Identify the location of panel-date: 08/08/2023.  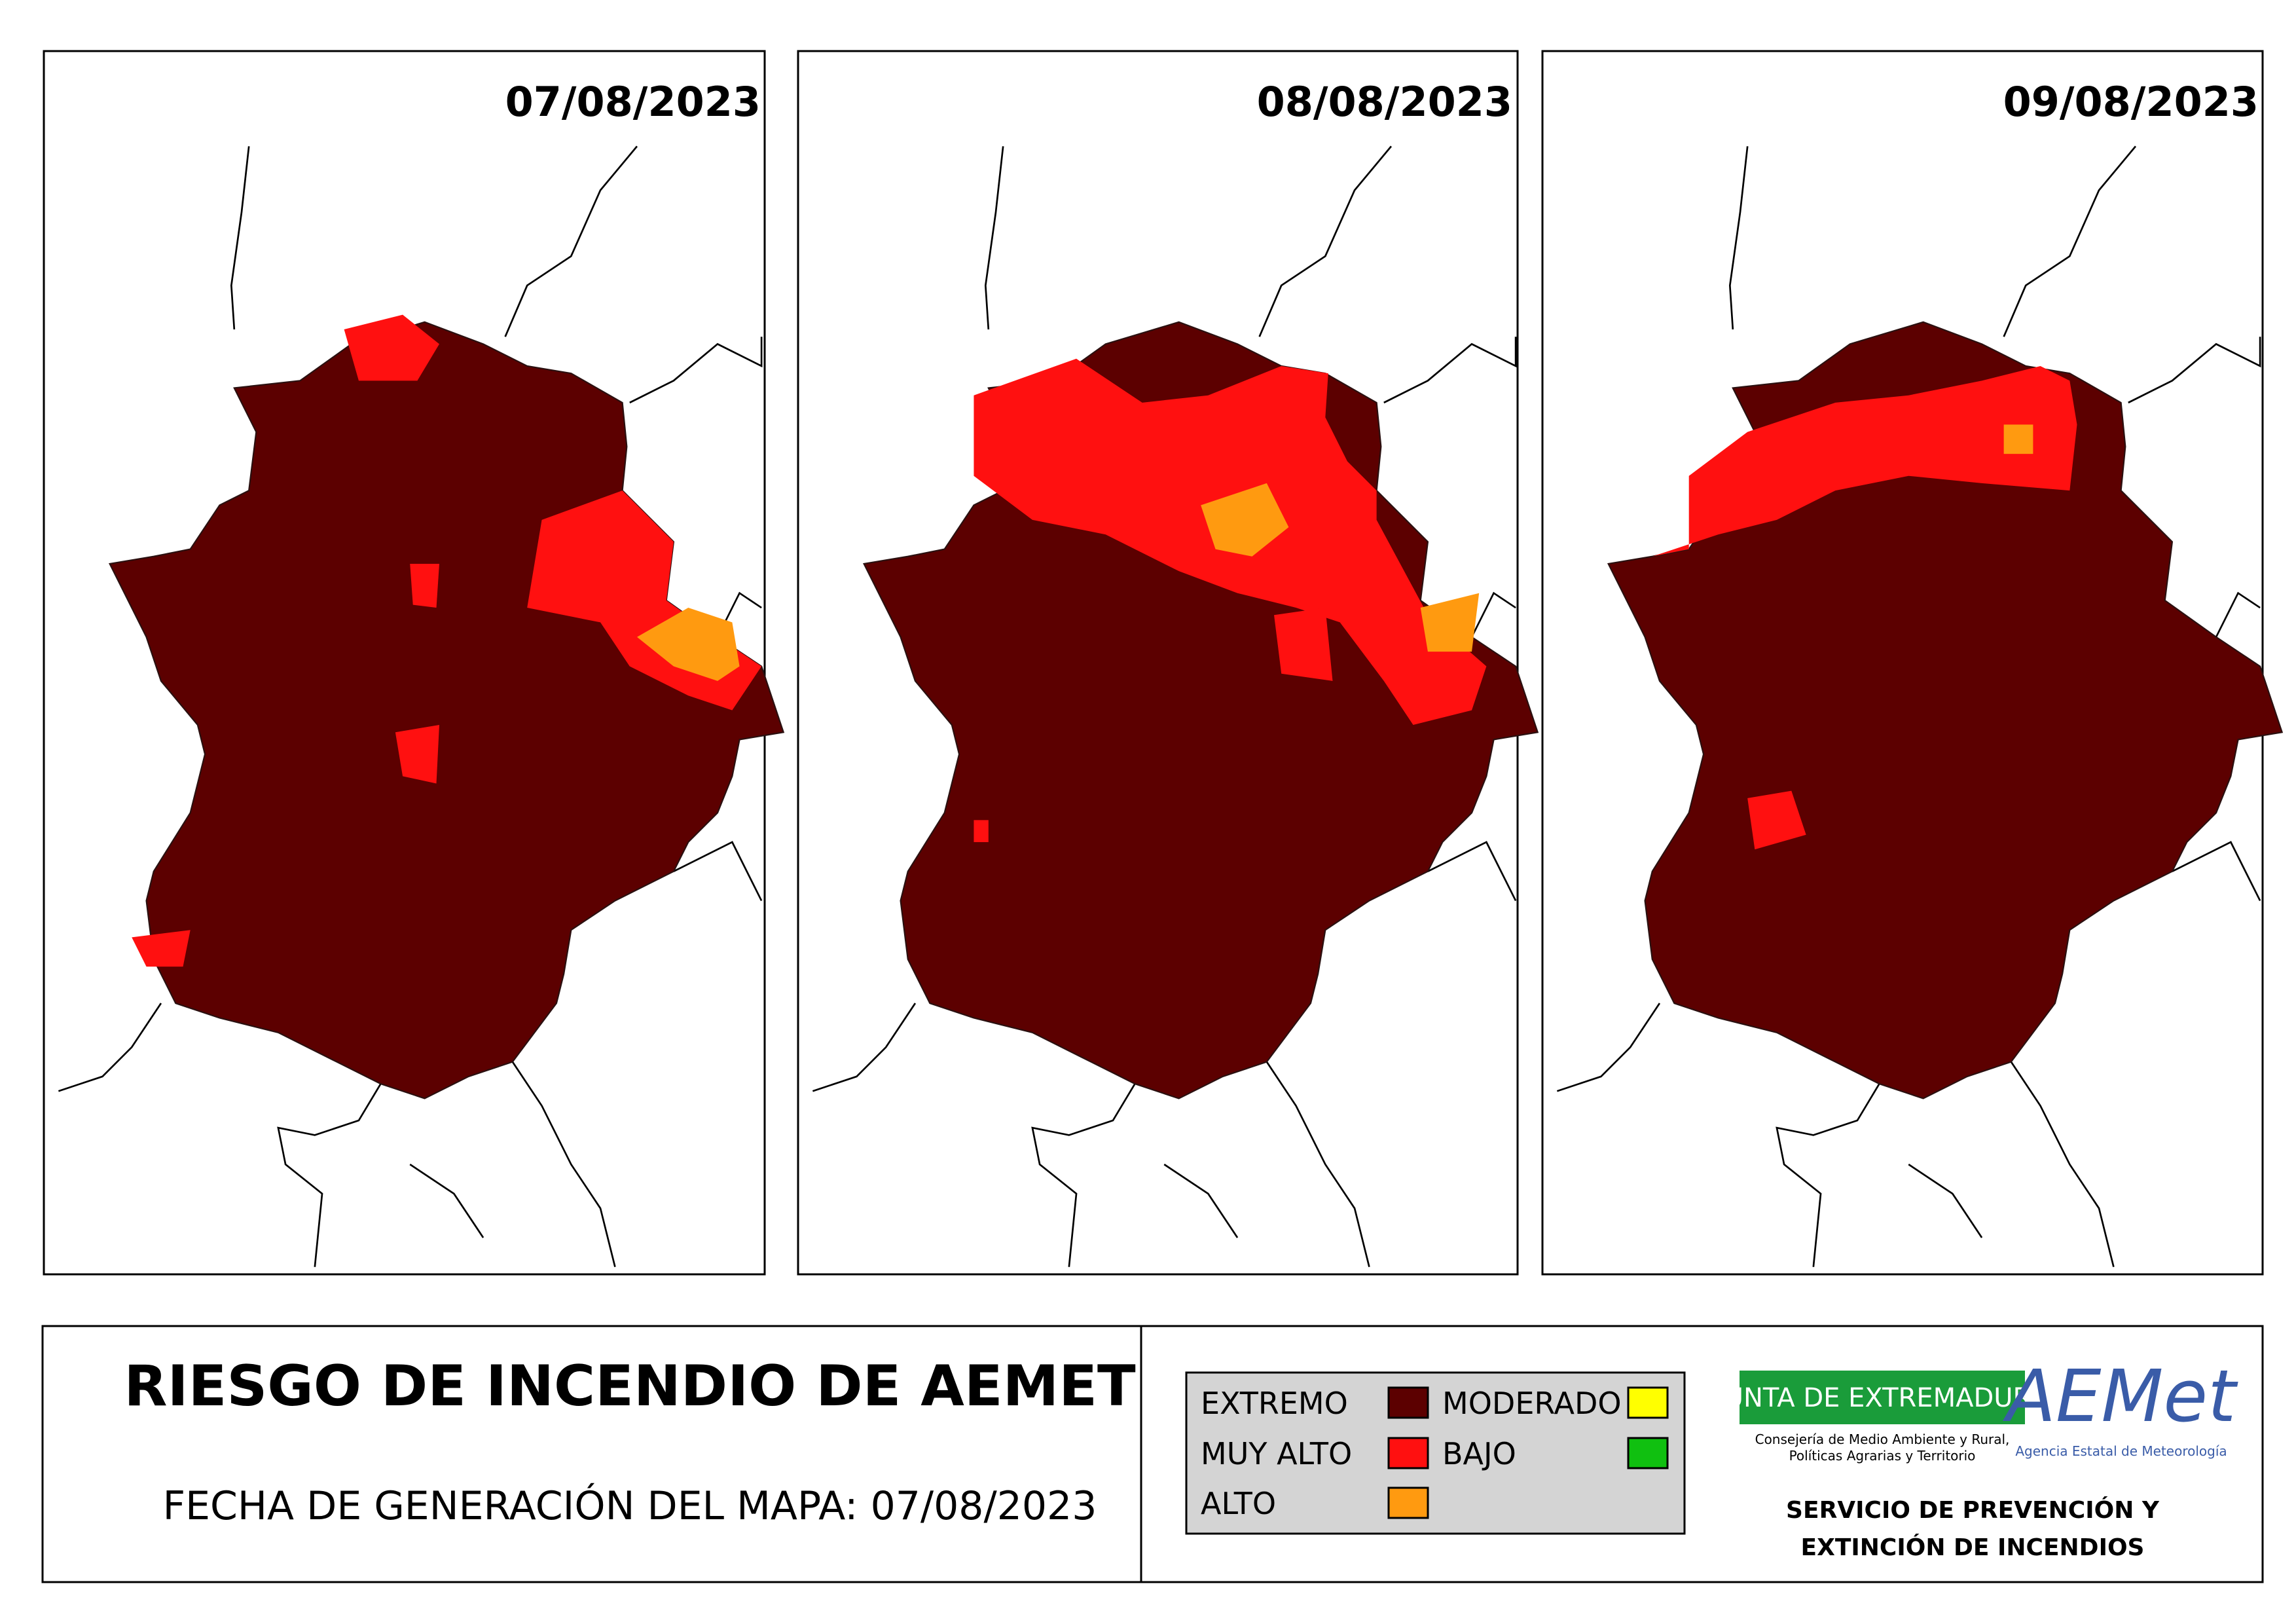
(1384, 102).